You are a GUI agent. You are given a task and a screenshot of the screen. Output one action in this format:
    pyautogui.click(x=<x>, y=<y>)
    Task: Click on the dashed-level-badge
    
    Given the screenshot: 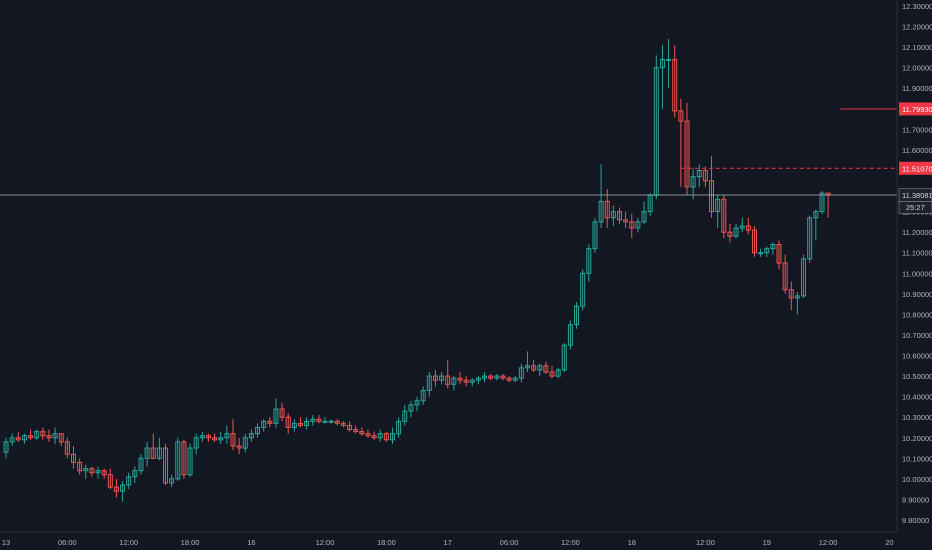 What is the action you would take?
    pyautogui.click(x=915, y=168)
    